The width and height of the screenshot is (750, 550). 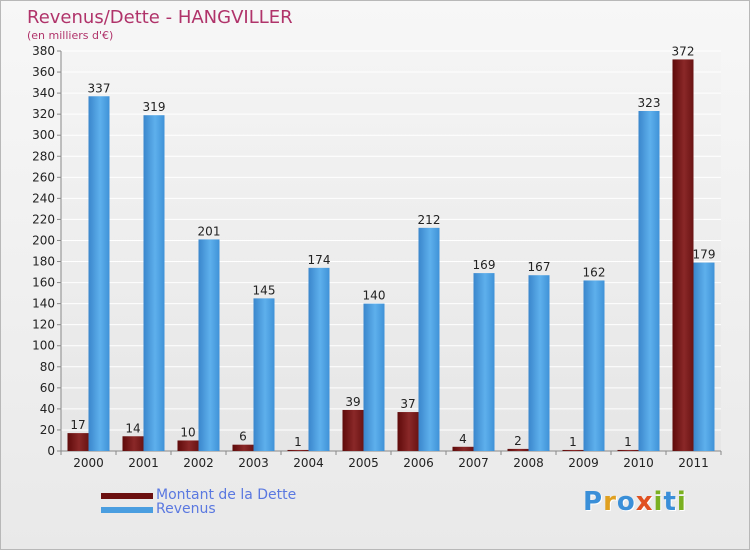 What do you see at coordinates (43, 240) in the screenshot?
I see `y-tick-label: 200` at bounding box center [43, 240].